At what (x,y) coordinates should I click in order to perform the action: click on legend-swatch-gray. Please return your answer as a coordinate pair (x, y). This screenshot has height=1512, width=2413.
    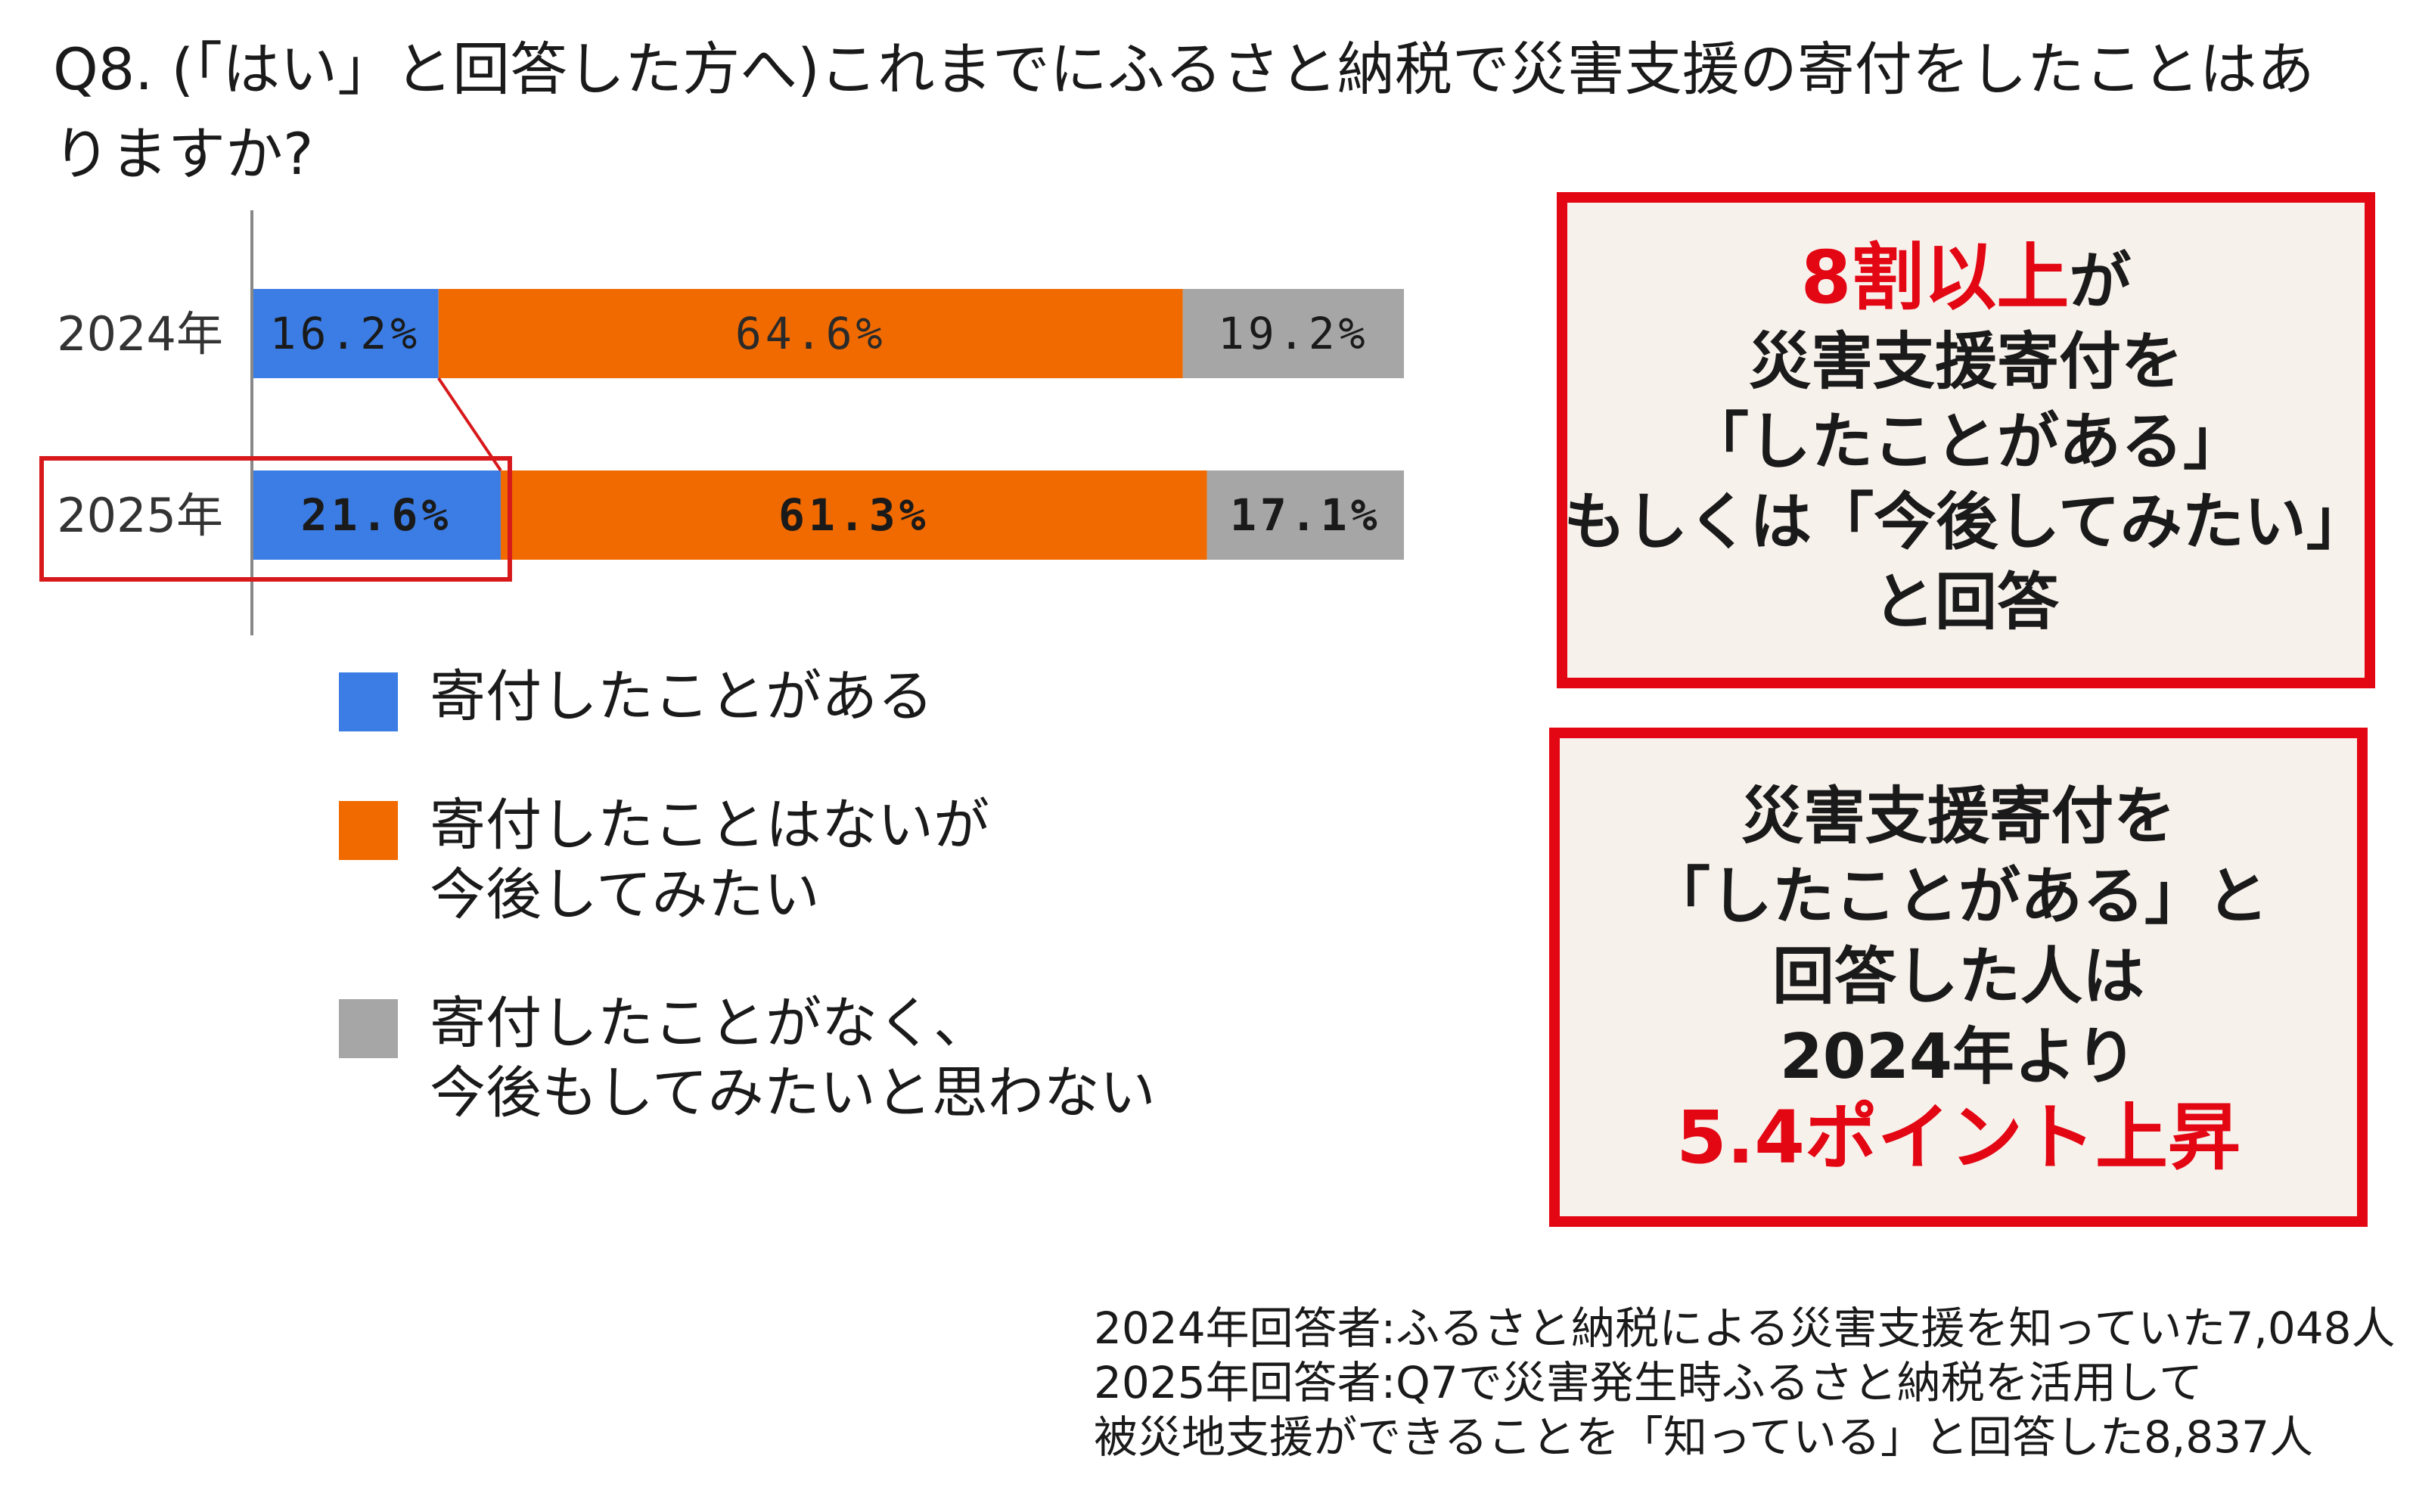
    Looking at the image, I should click on (368, 1028).